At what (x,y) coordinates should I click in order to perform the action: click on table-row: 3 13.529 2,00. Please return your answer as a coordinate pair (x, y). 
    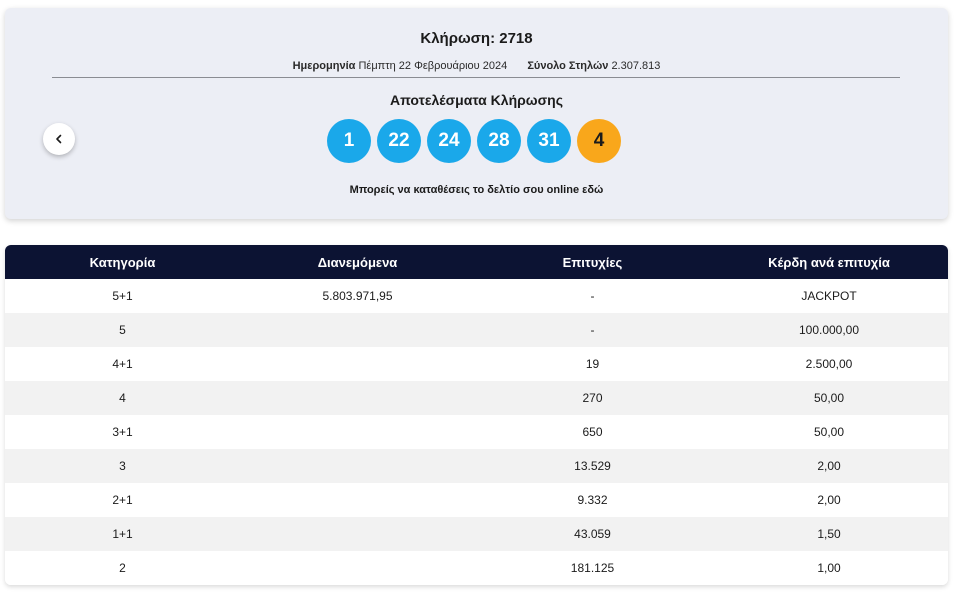
    Looking at the image, I should click on (476, 466).